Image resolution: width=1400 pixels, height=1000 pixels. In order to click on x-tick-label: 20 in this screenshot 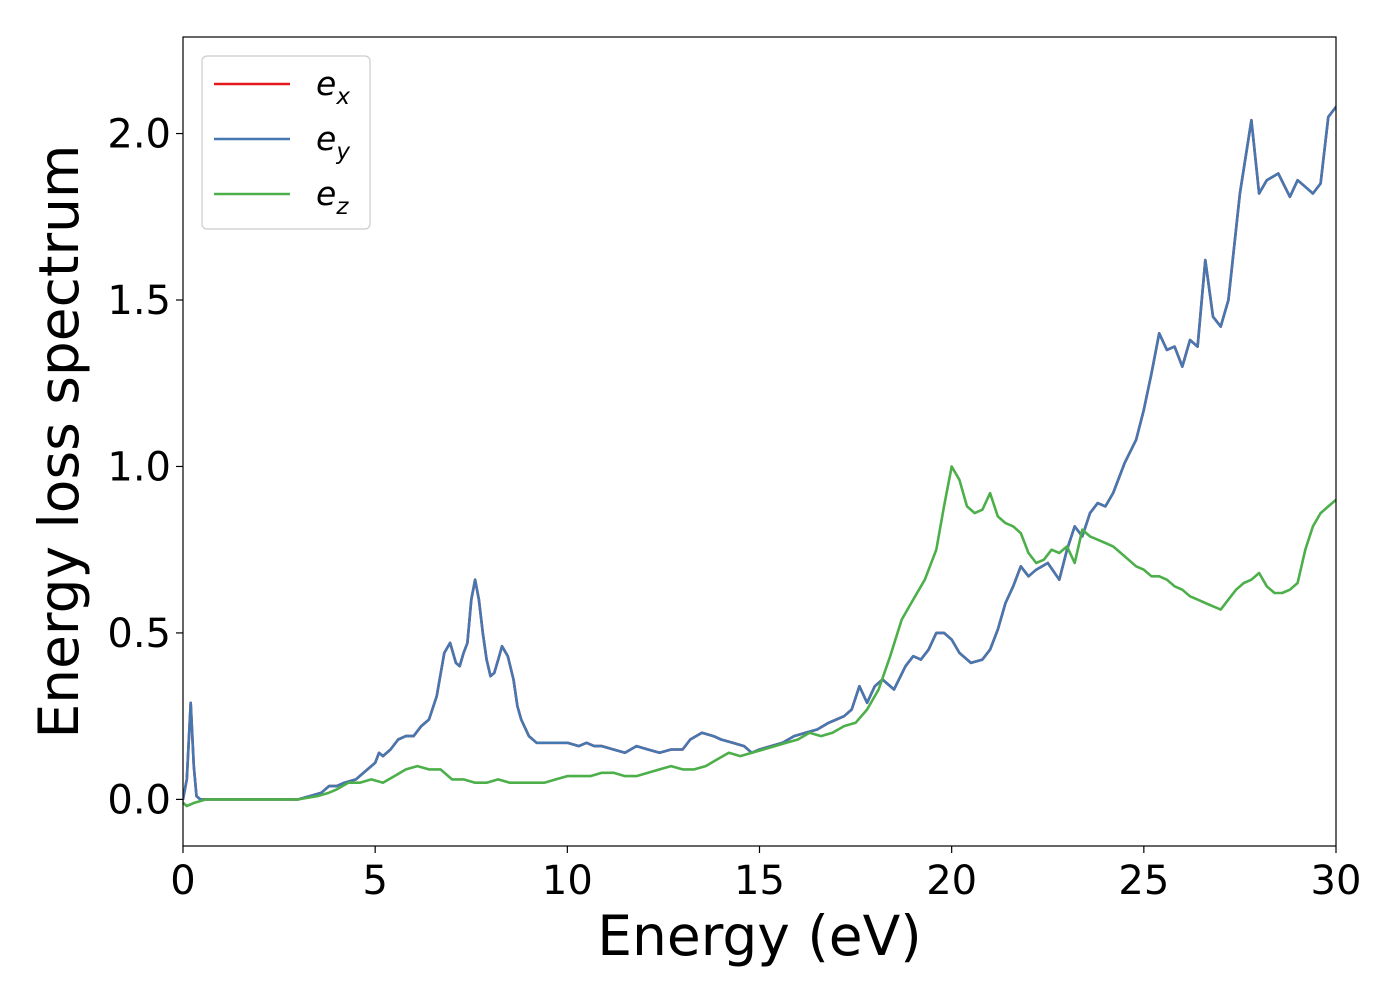, I will do `click(951, 881)`.